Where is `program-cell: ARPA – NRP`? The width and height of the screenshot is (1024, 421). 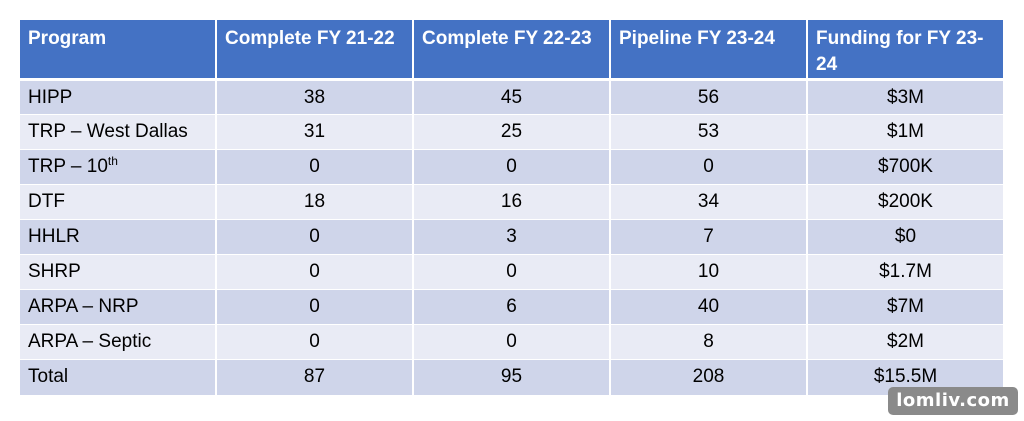
program-cell: ARPA – NRP is located at coordinates (118, 307).